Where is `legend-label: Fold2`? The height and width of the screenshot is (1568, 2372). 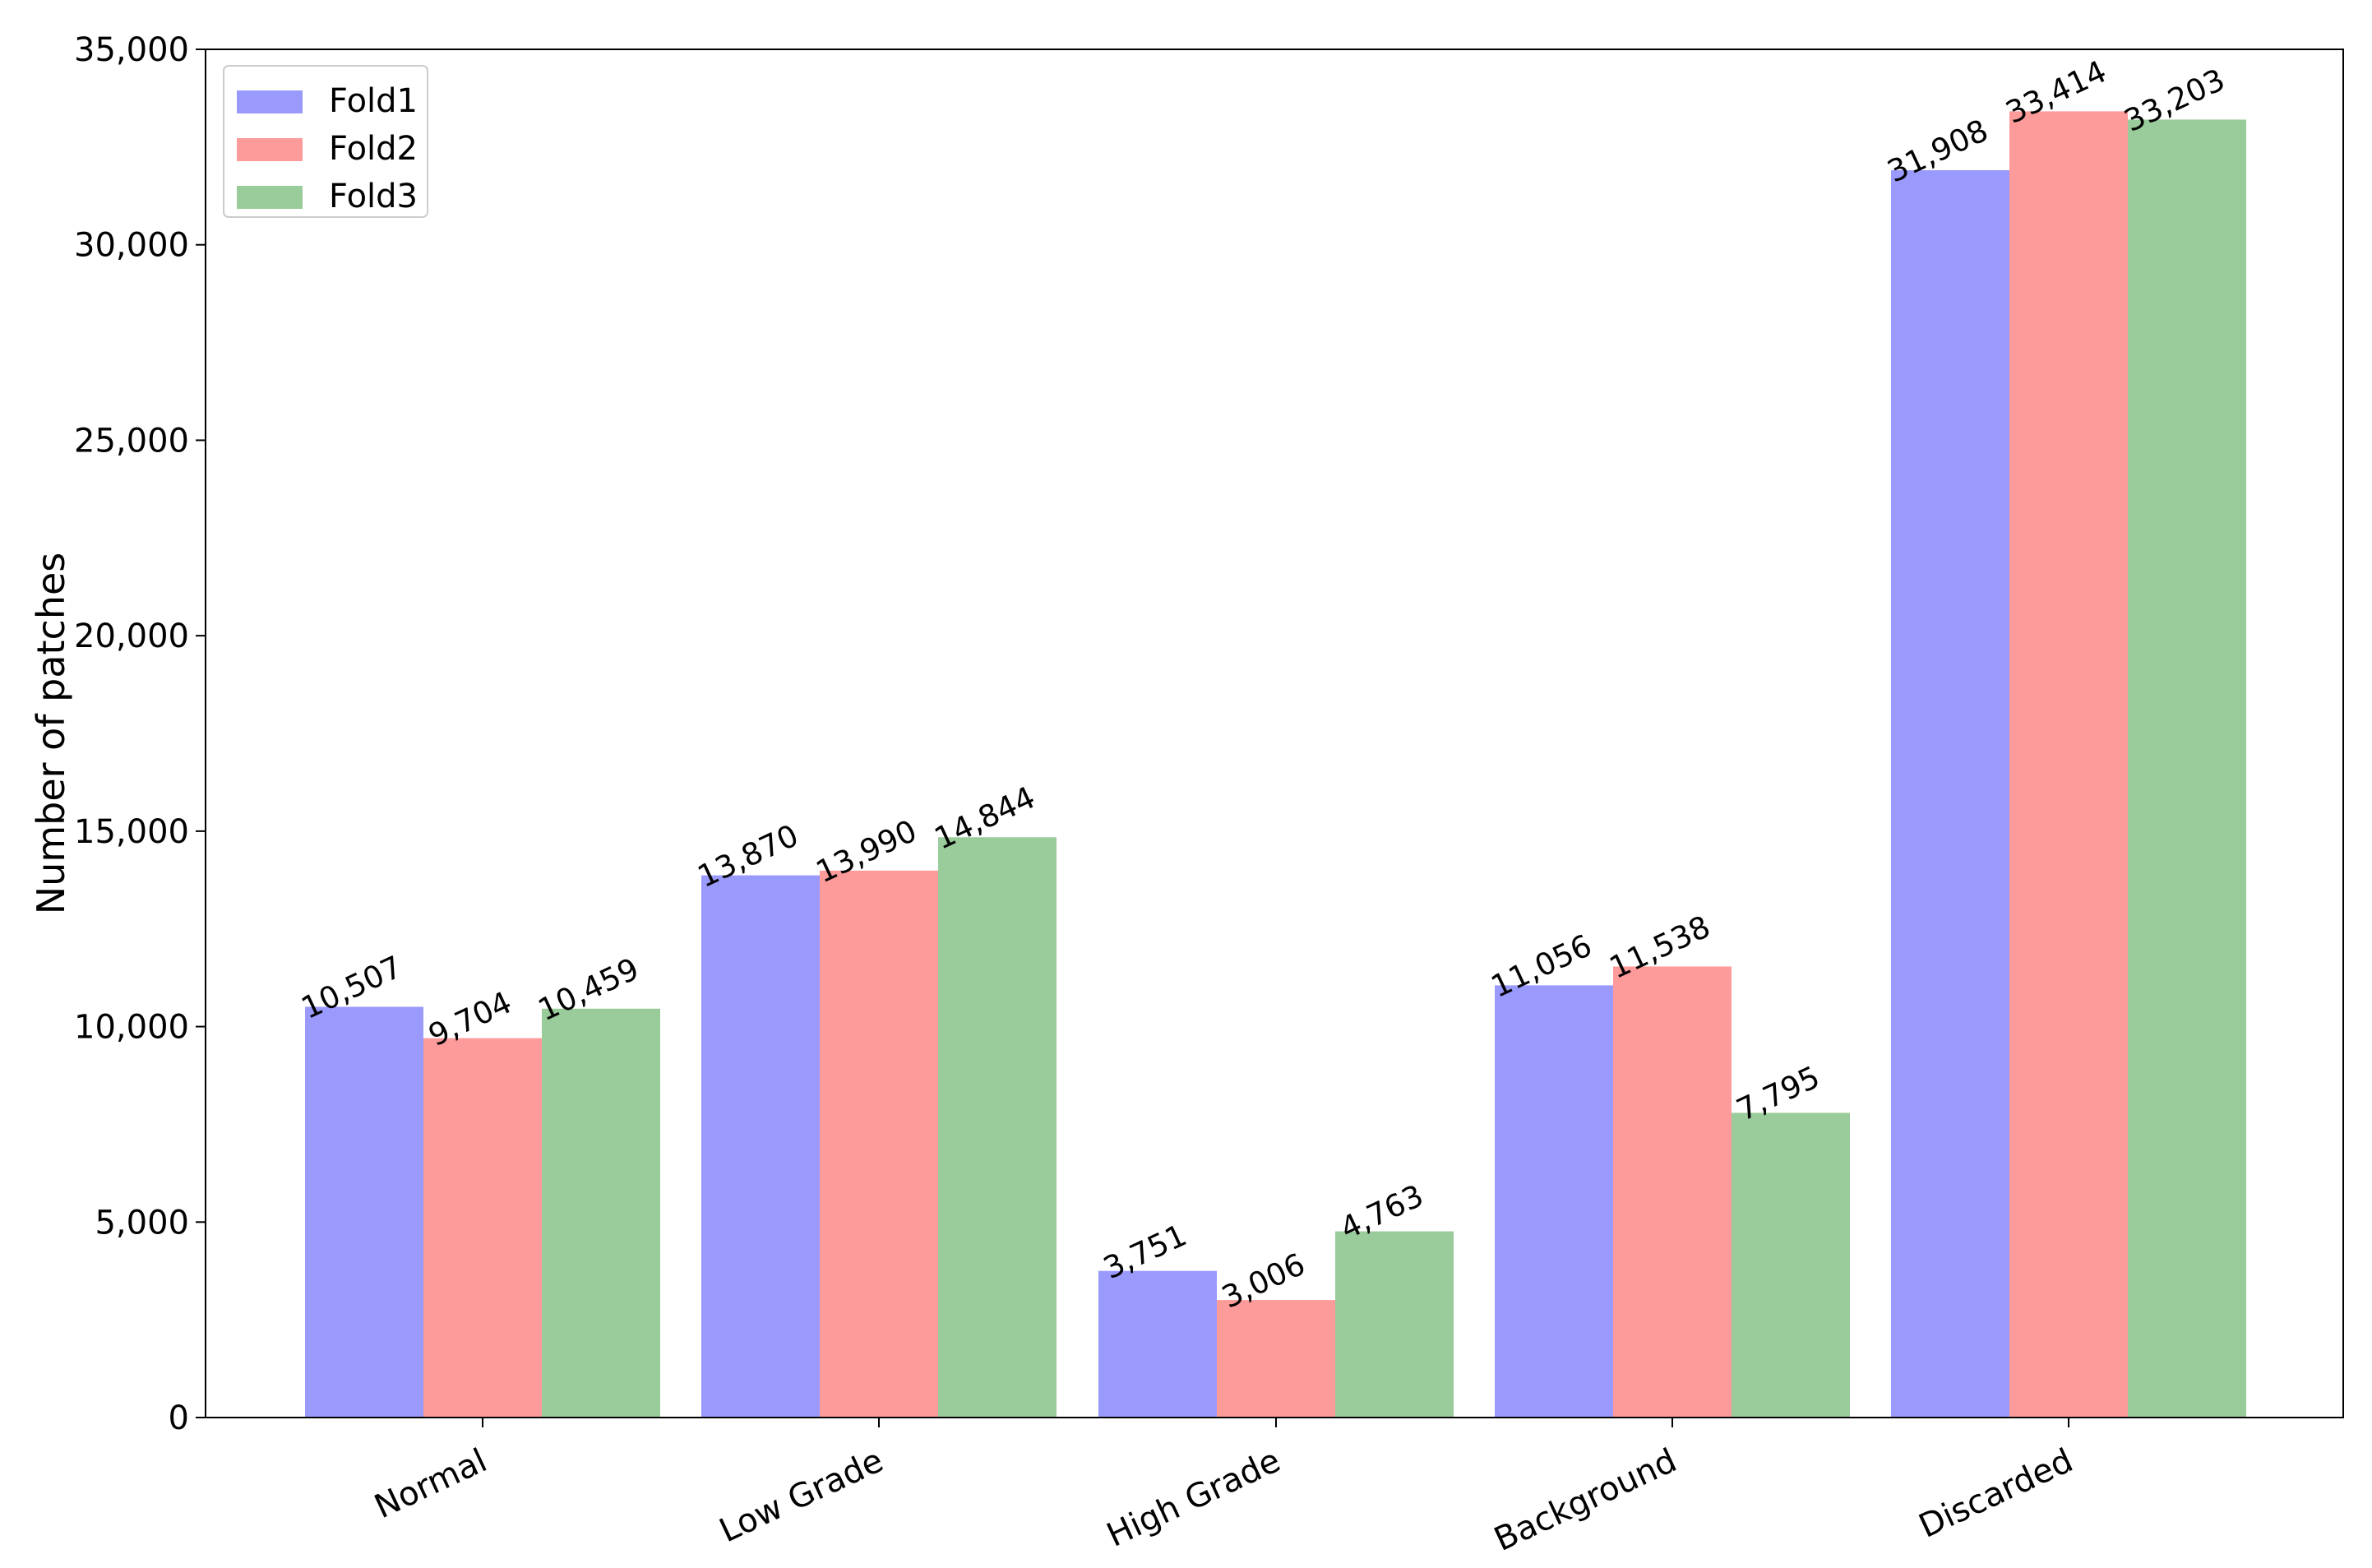 legend-label: Fold2 is located at coordinates (373, 149).